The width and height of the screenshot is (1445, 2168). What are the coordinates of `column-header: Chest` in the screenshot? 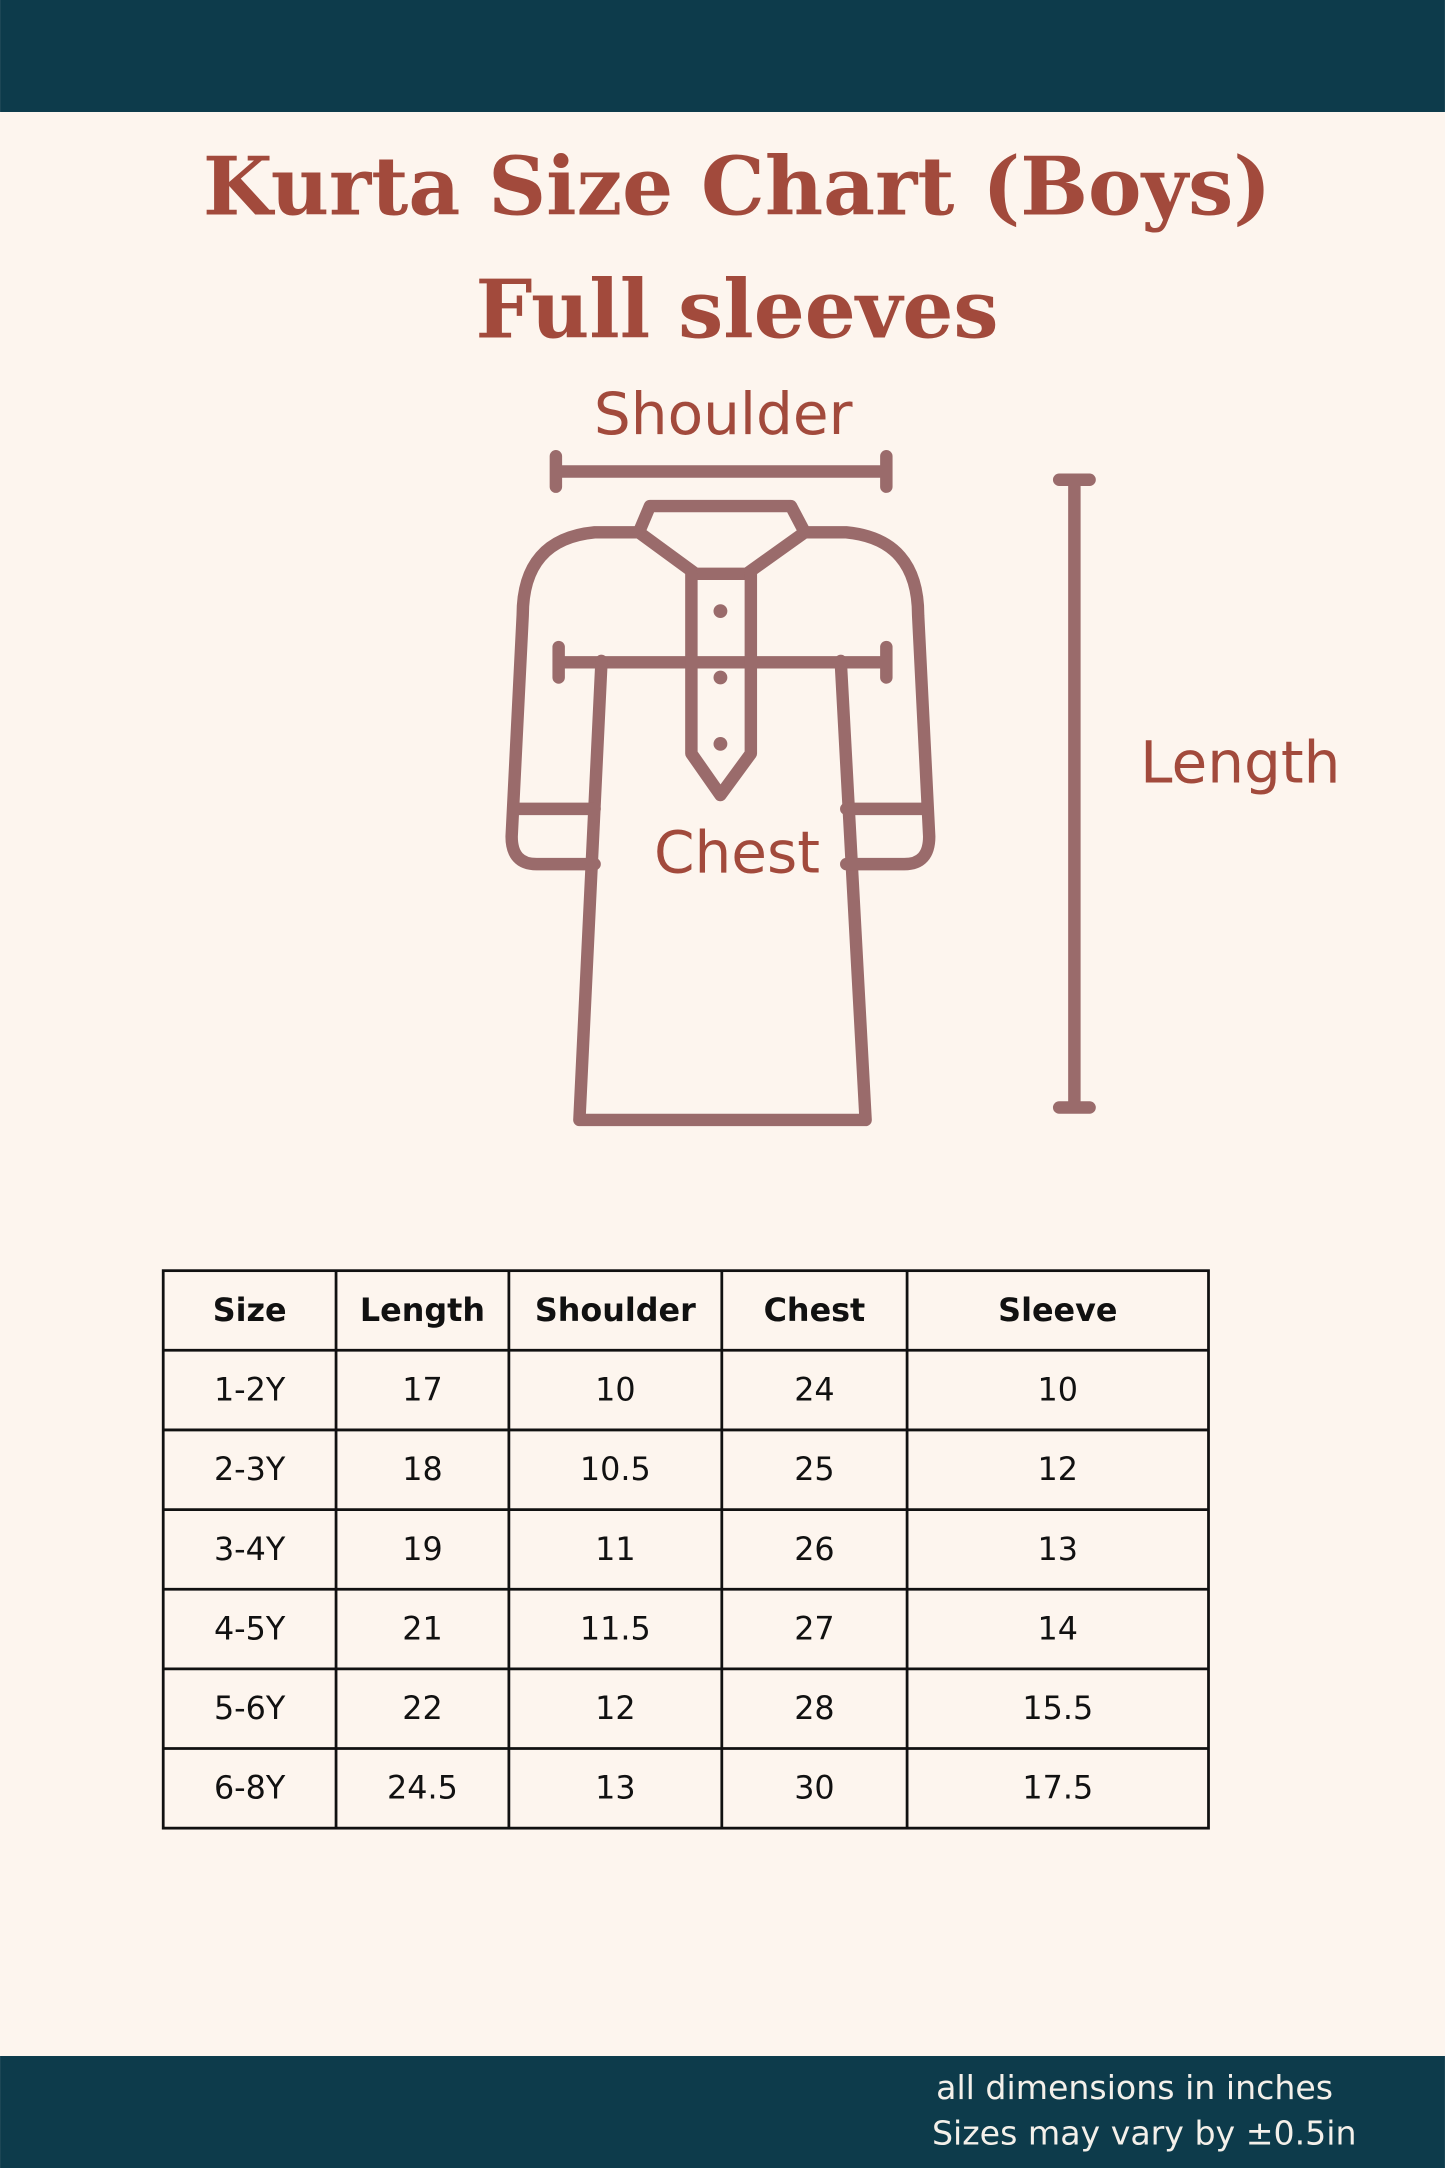 It's located at (815, 1310).